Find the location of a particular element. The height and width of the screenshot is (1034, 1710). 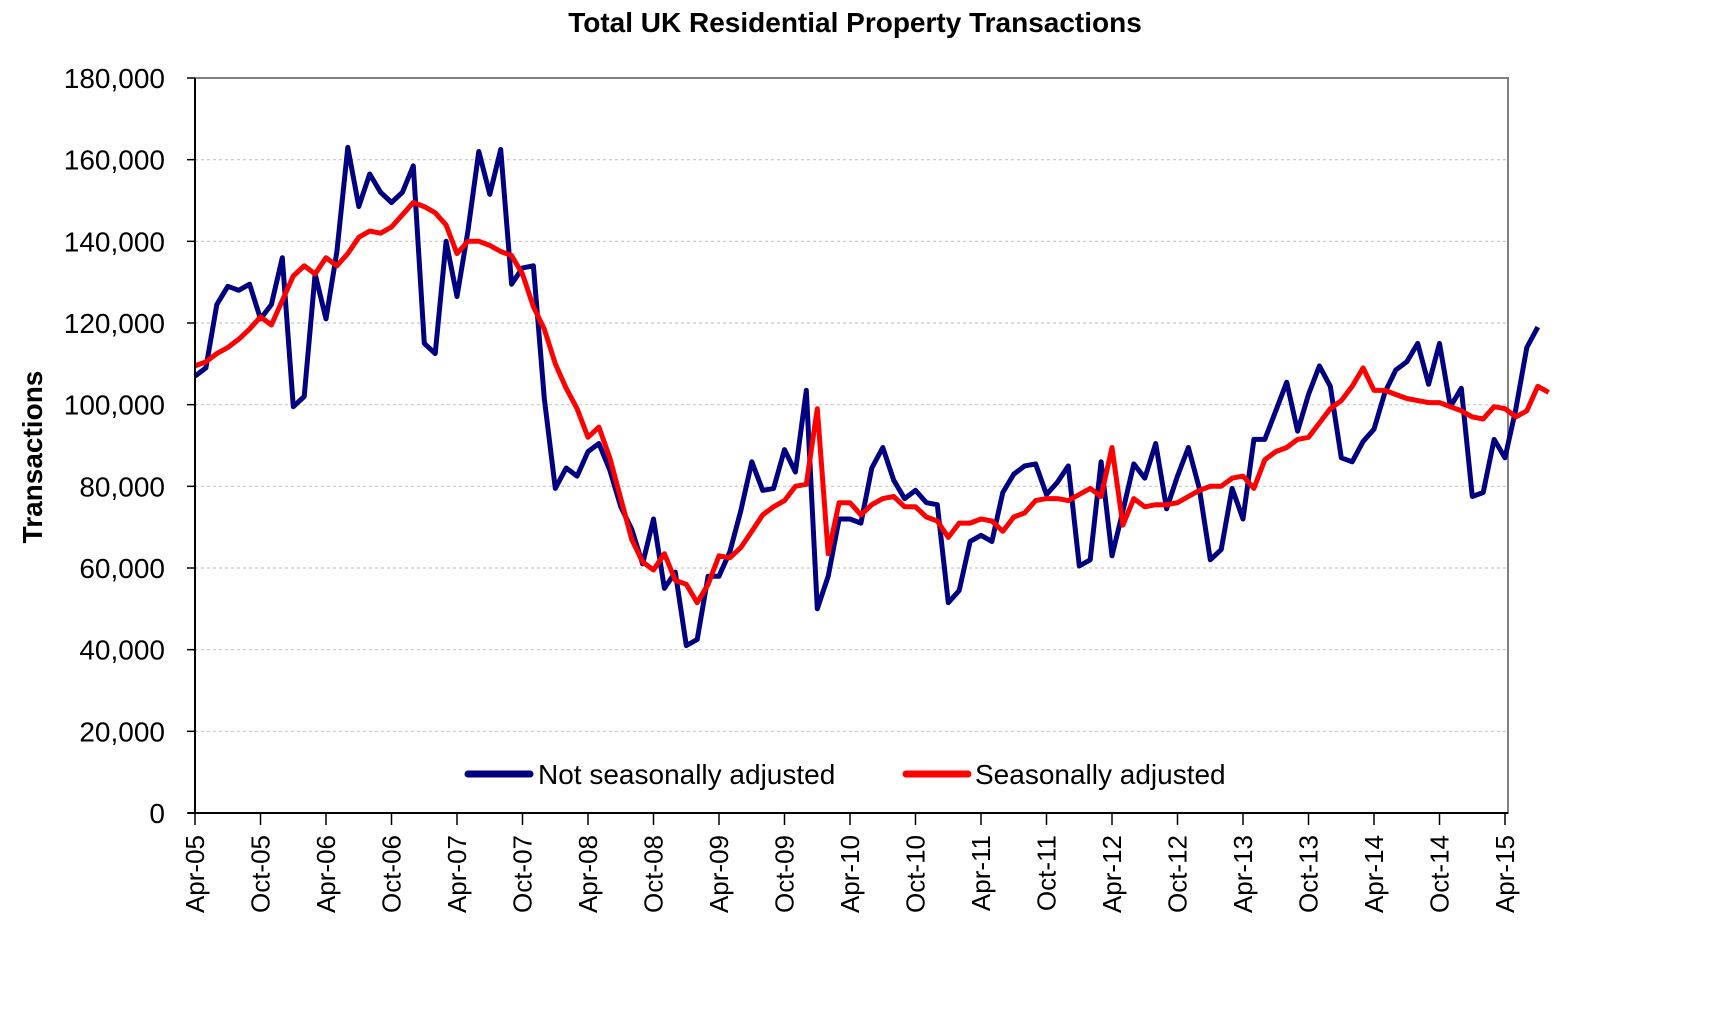

legend-label-seasonally-adjusted: Seasonally adjusted is located at coordinates (1100, 774).